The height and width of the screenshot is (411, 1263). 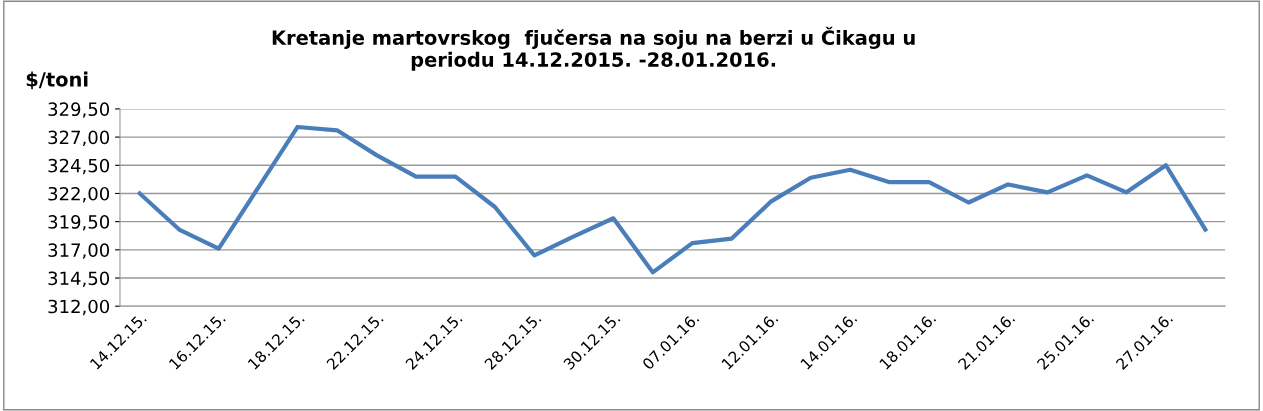 I want to click on y-tick-label: 319,50, so click(x=79, y=223).